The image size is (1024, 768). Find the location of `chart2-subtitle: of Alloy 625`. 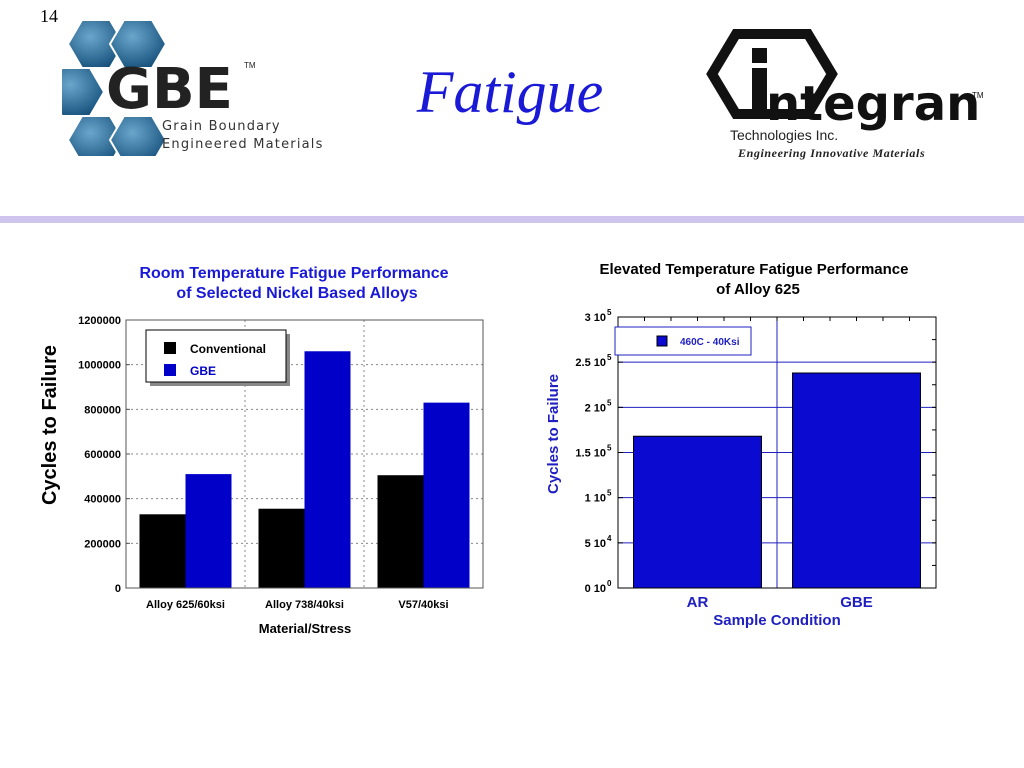

chart2-subtitle: of Alloy 625 is located at coordinates (758, 289).